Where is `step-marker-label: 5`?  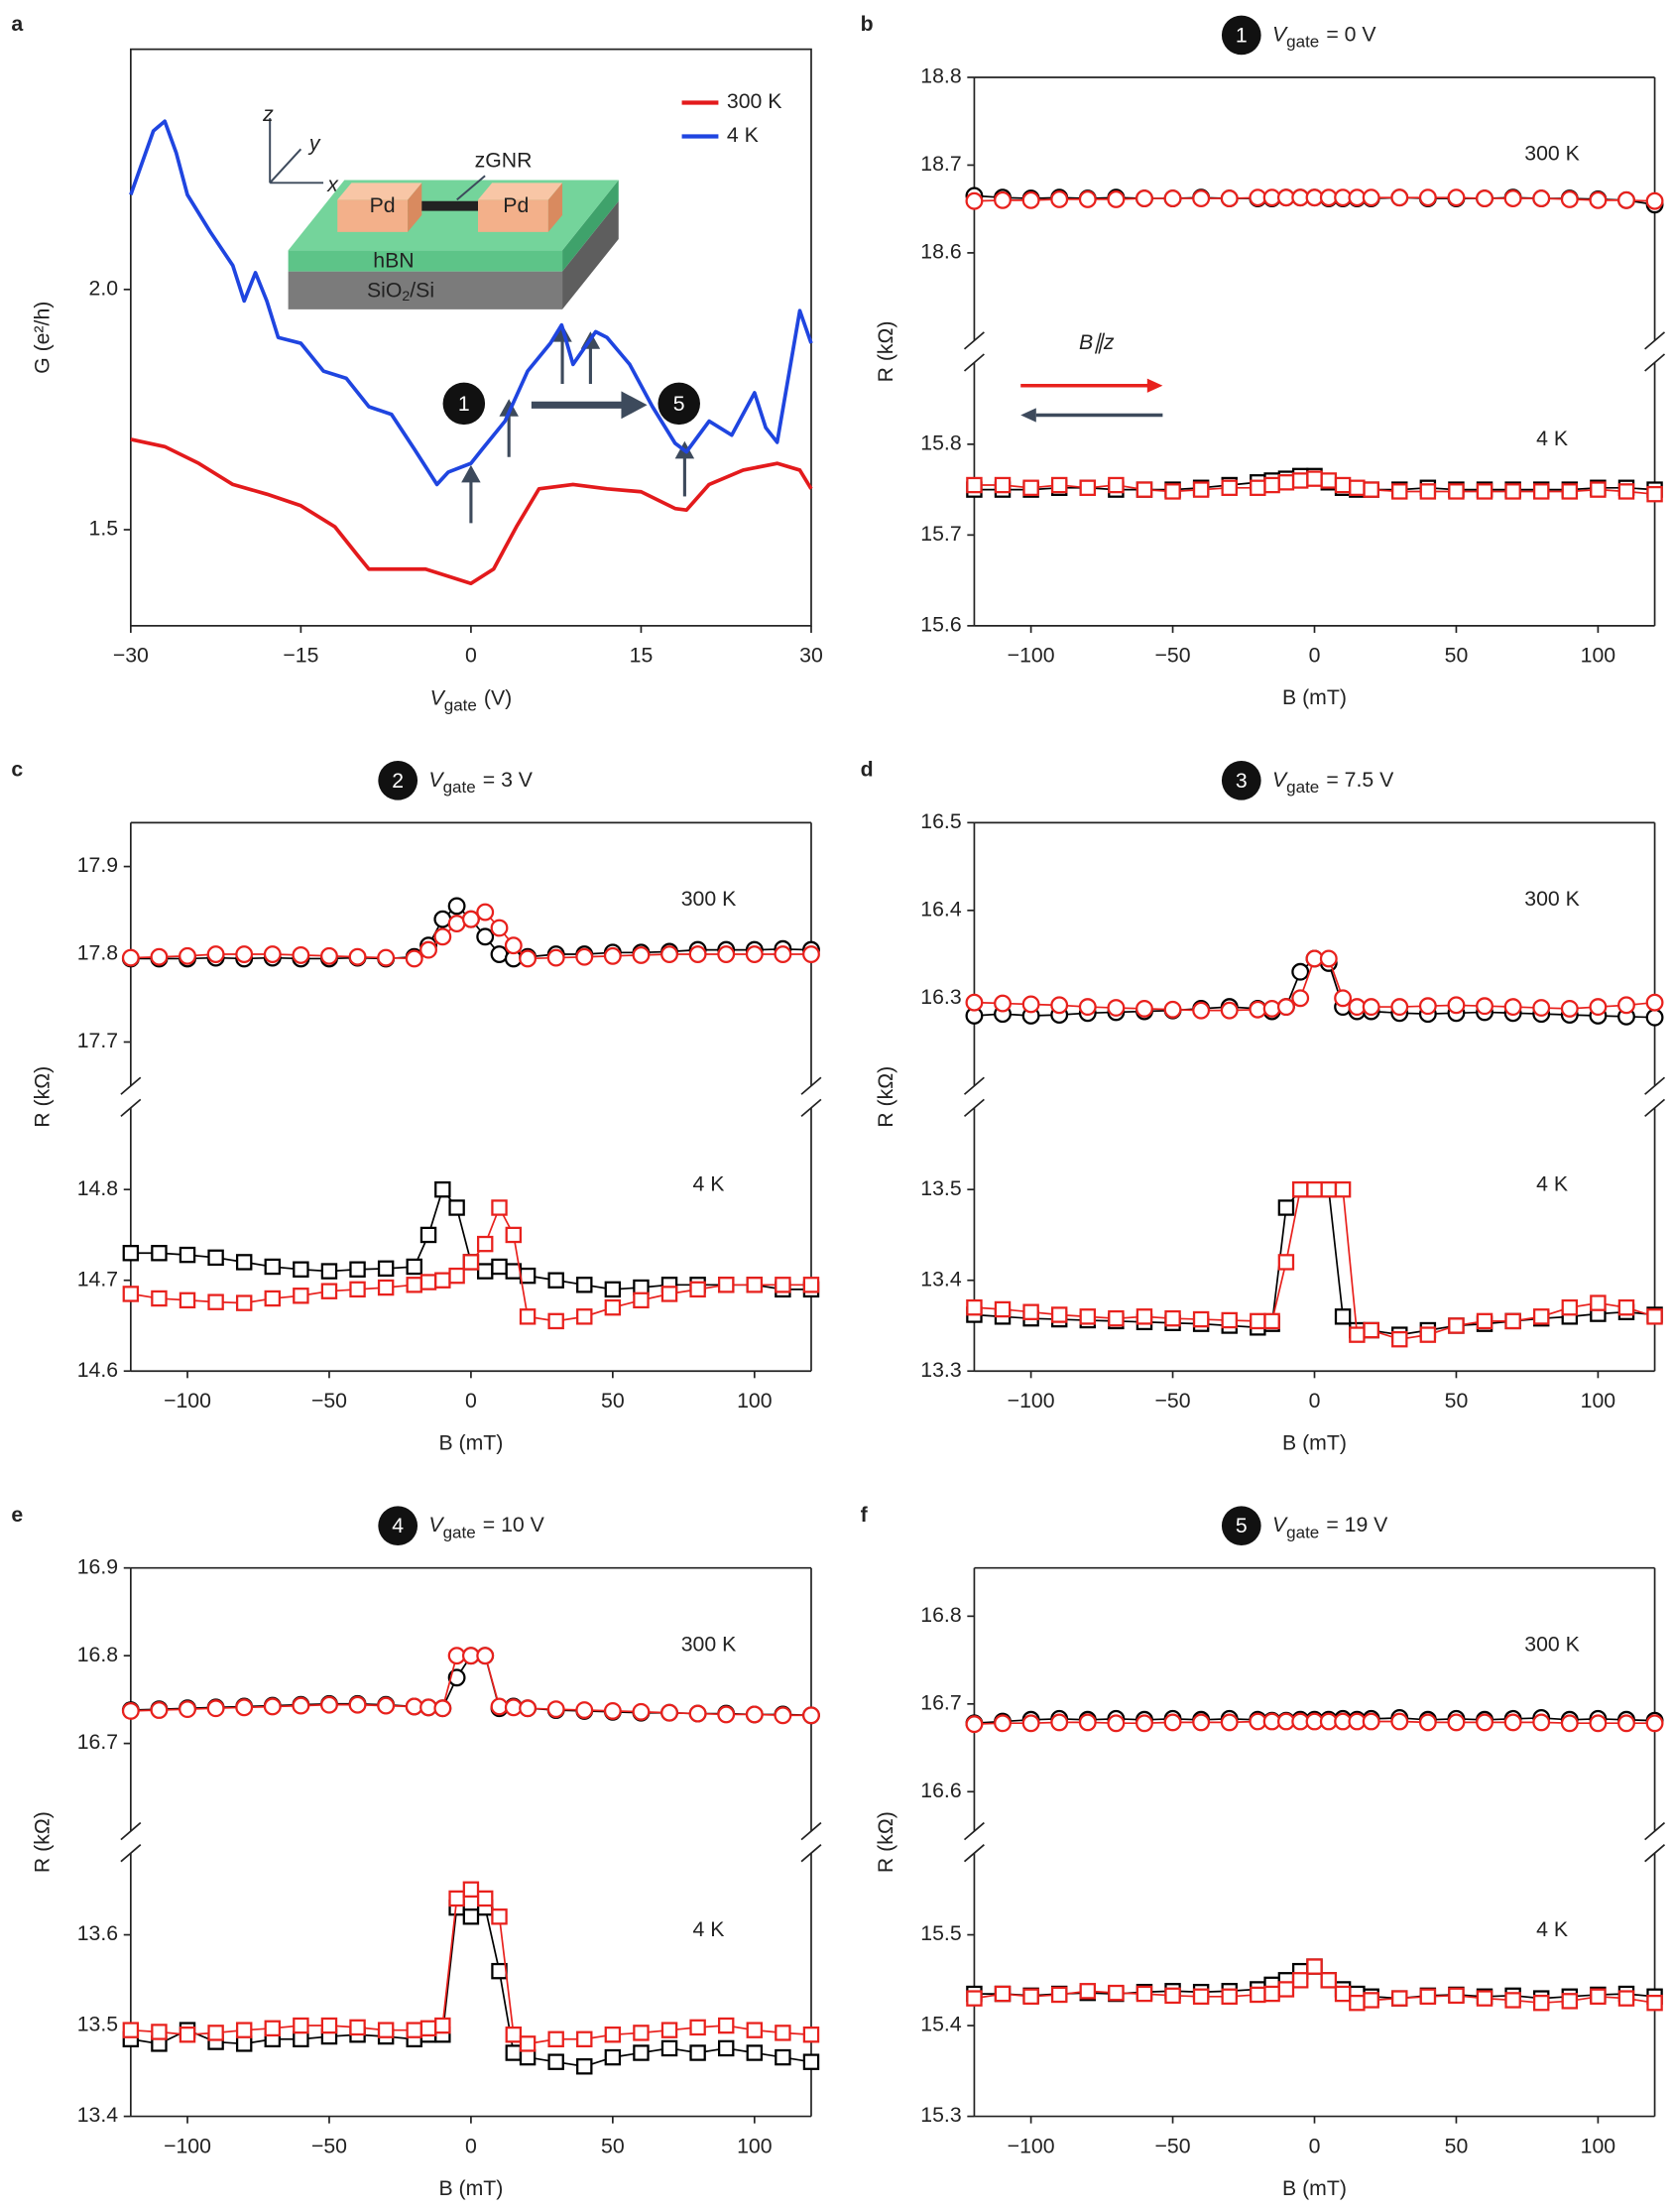 step-marker-label: 5 is located at coordinates (679, 404).